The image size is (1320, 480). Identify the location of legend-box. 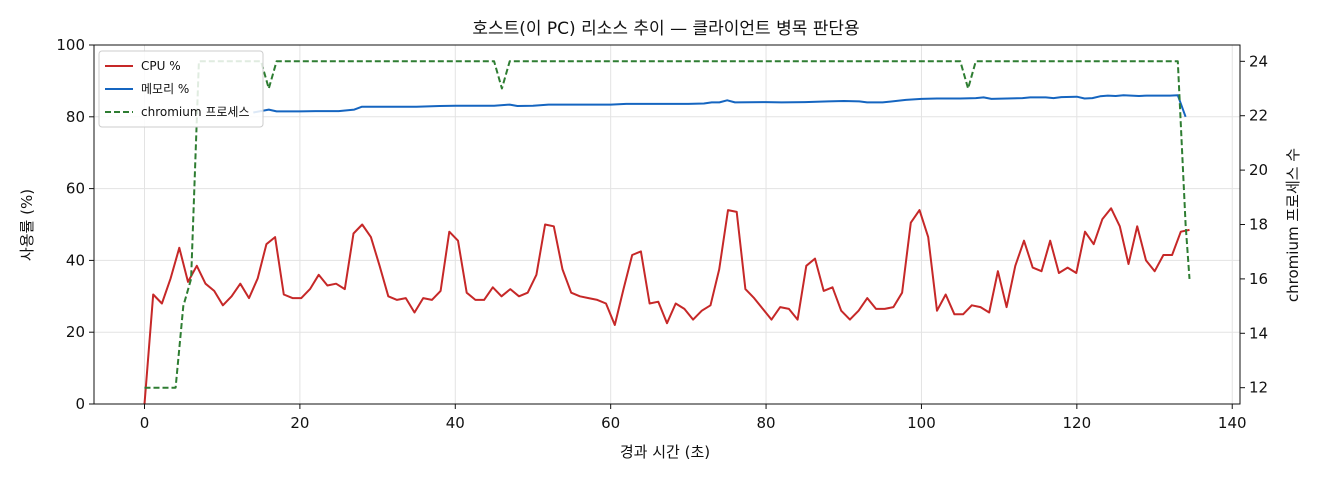
(181, 89).